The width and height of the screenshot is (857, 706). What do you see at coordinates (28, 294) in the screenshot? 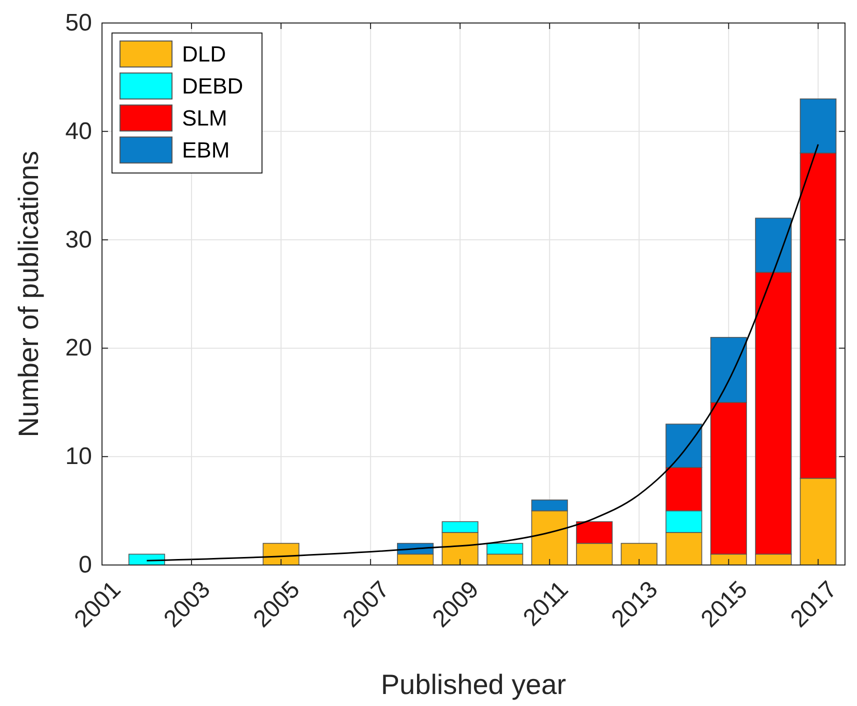
I see `y-axis-title: Number of publications` at bounding box center [28, 294].